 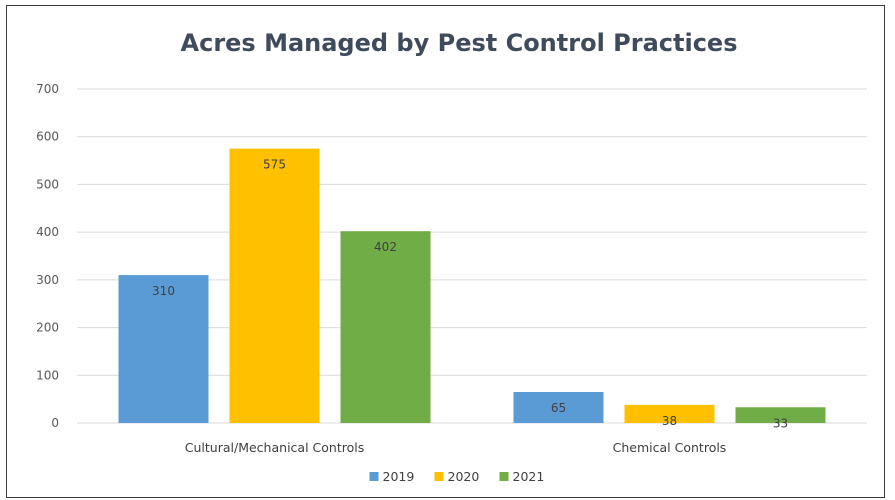 I want to click on data-label-2019-2: 65, so click(x=558, y=408).